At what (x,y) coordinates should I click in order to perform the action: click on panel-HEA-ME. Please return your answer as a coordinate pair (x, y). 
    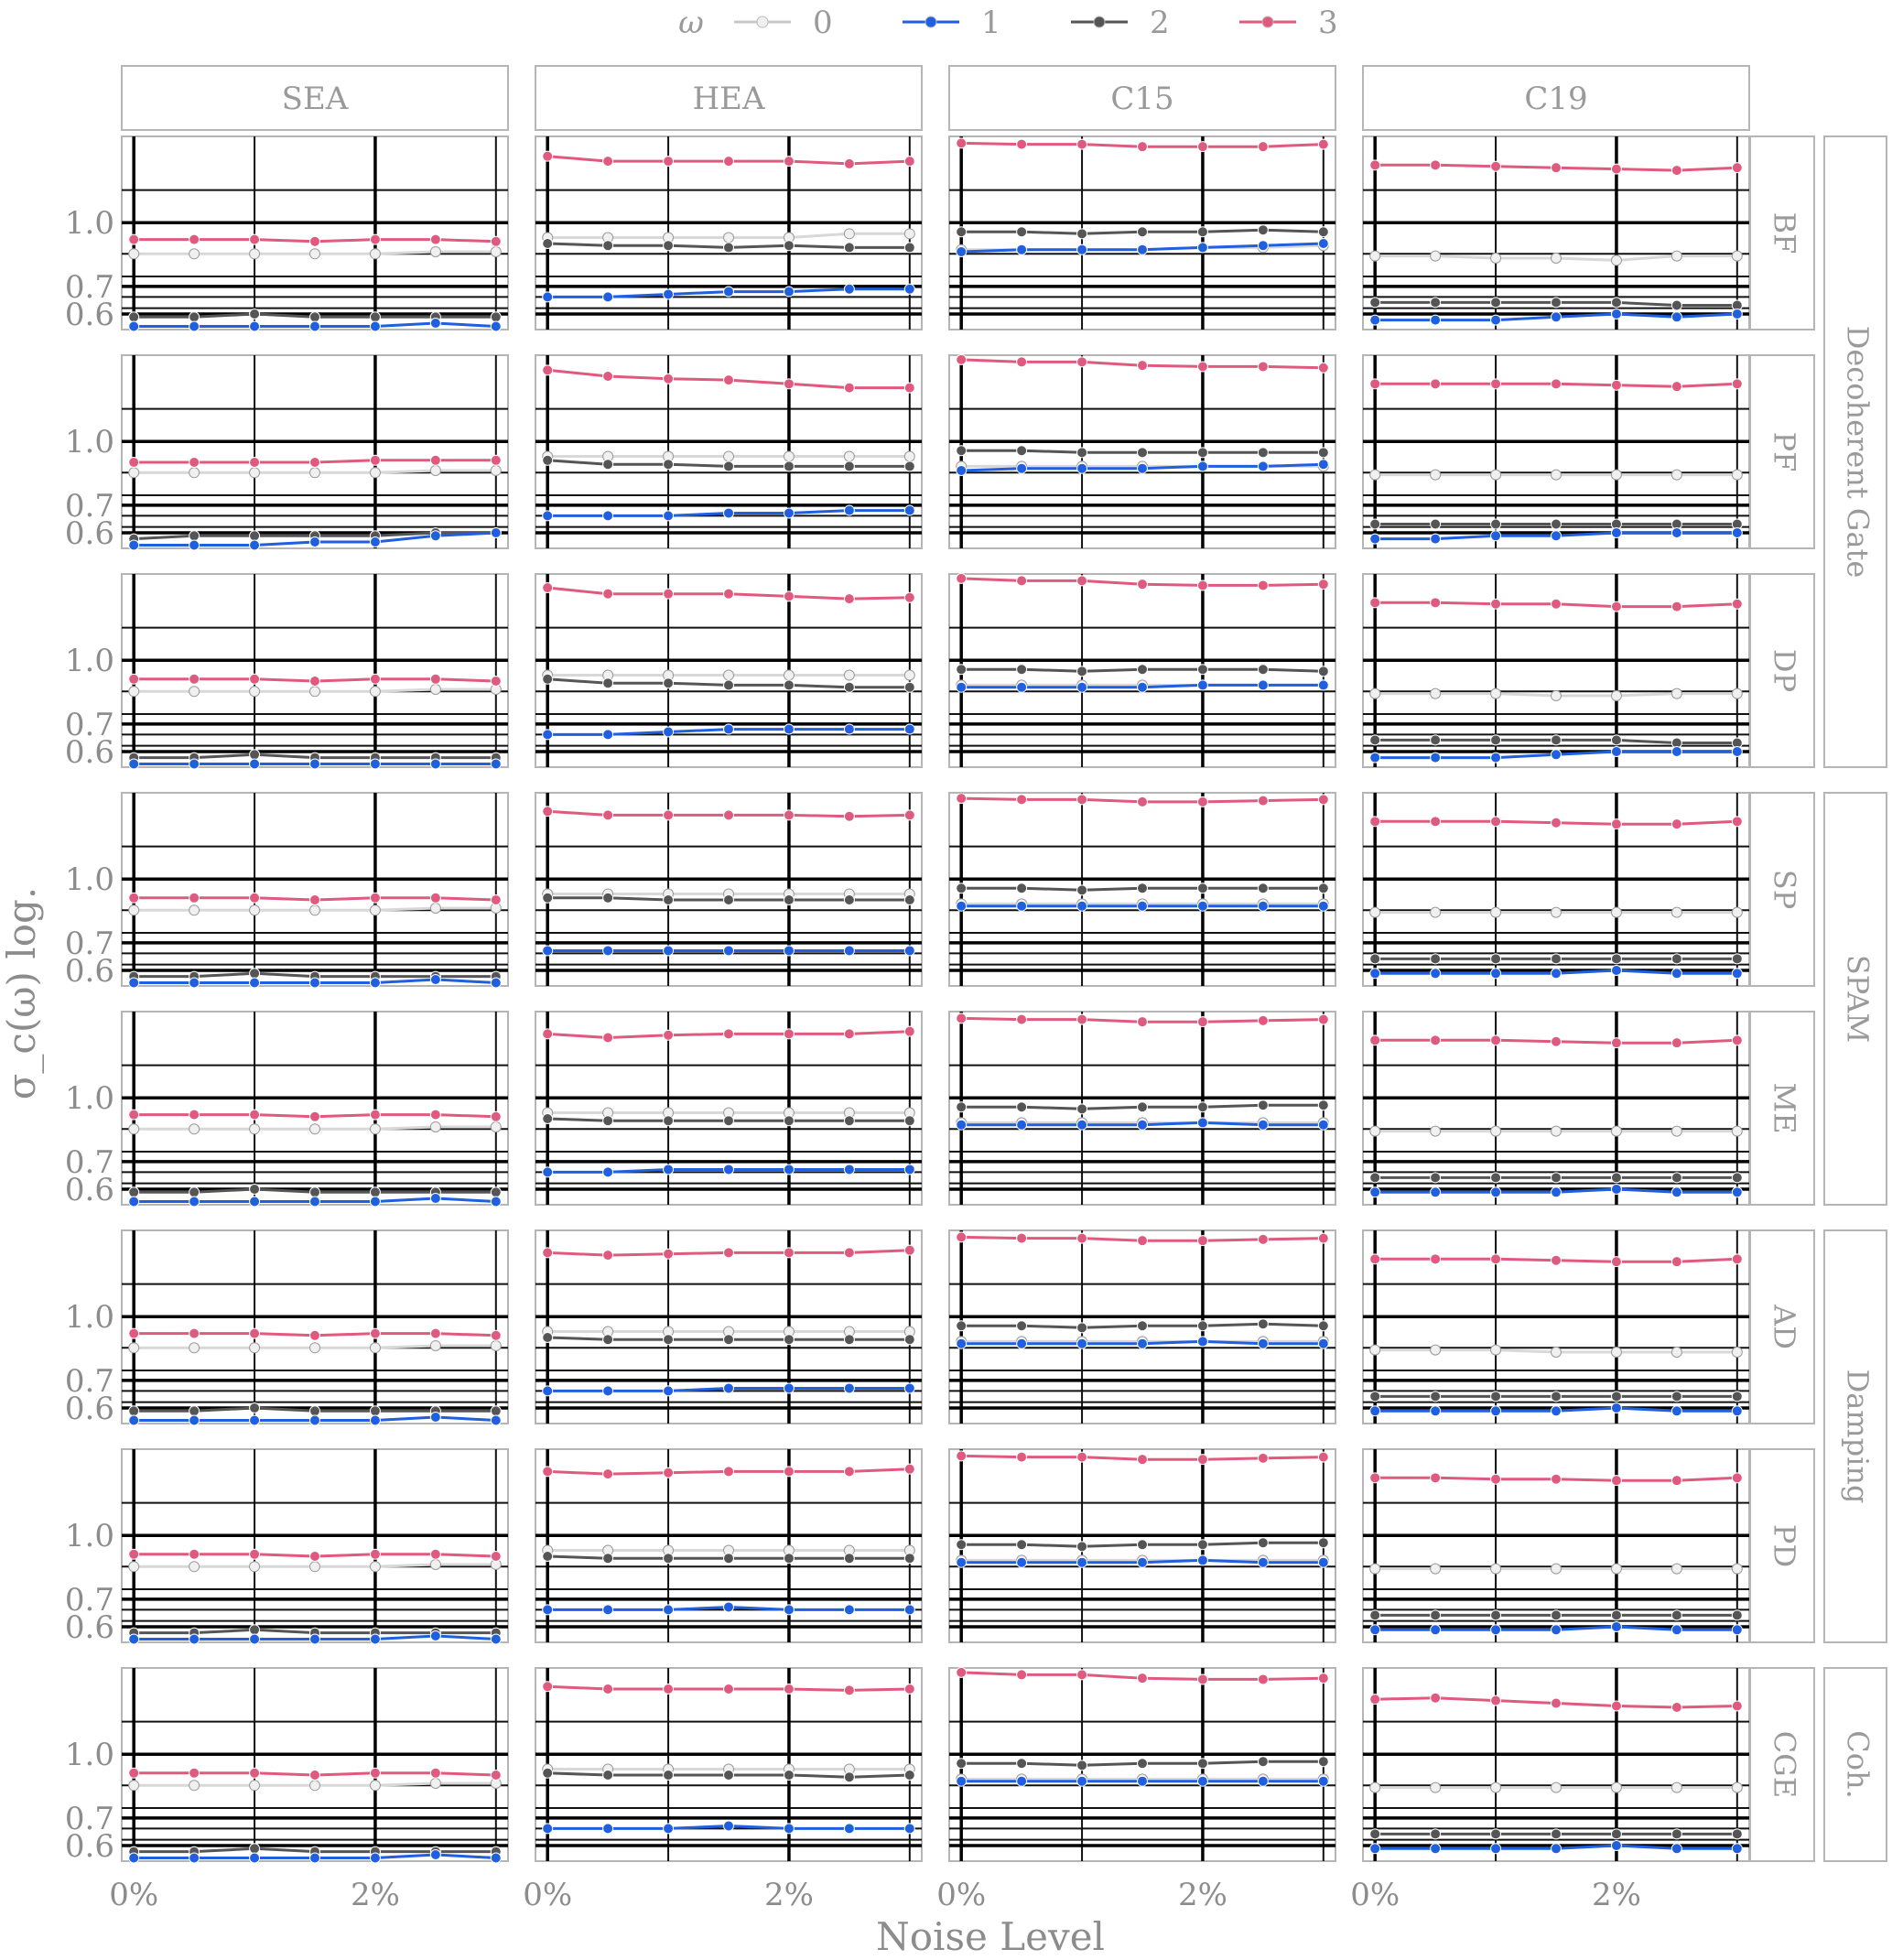
    Looking at the image, I should click on (729, 1108).